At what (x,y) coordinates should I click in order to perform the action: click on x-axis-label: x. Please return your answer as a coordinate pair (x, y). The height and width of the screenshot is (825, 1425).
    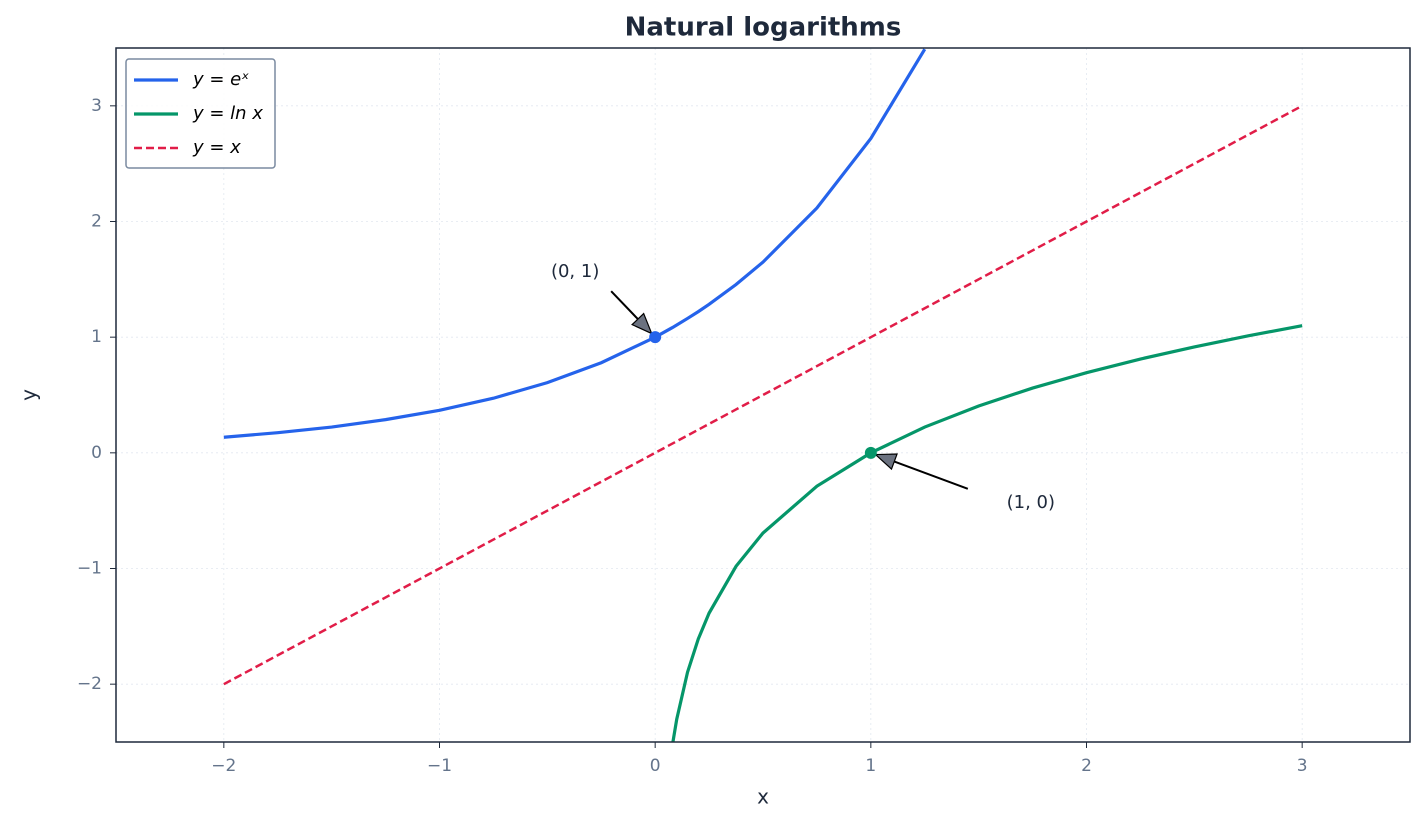
    Looking at the image, I should click on (763, 797).